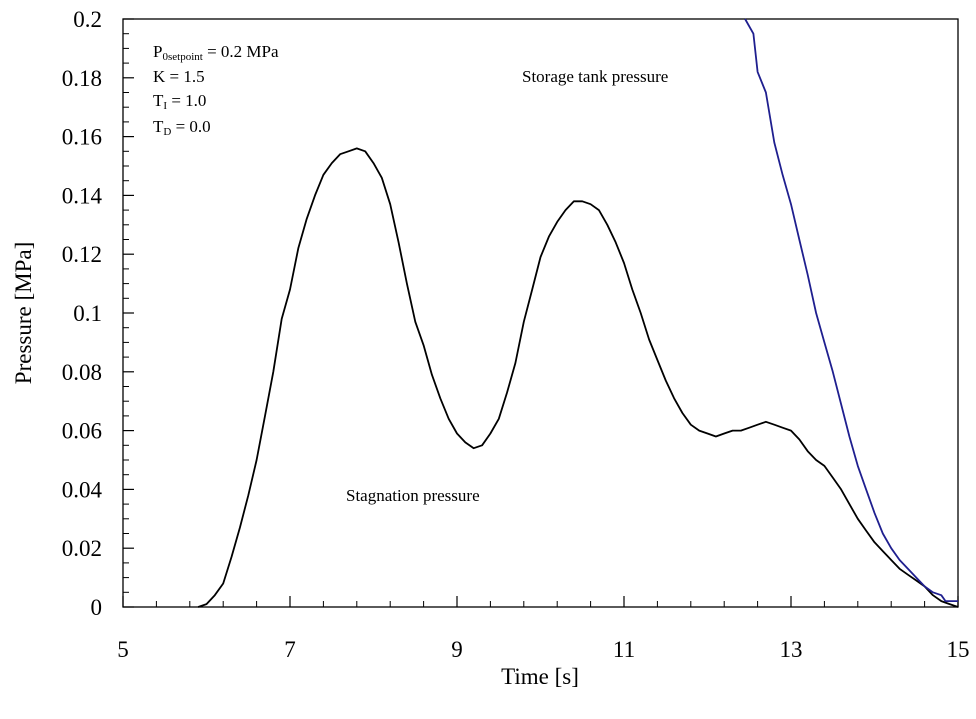 The image size is (976, 719). I want to click on y-tick-label: 0.18, so click(82, 78).